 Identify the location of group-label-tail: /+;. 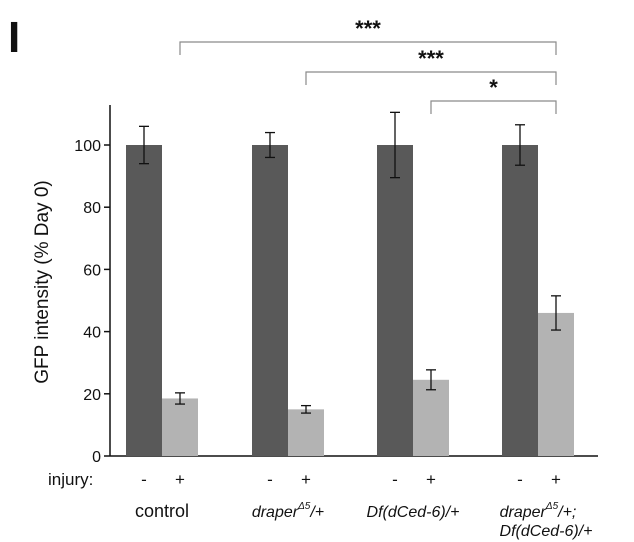
(566, 512).